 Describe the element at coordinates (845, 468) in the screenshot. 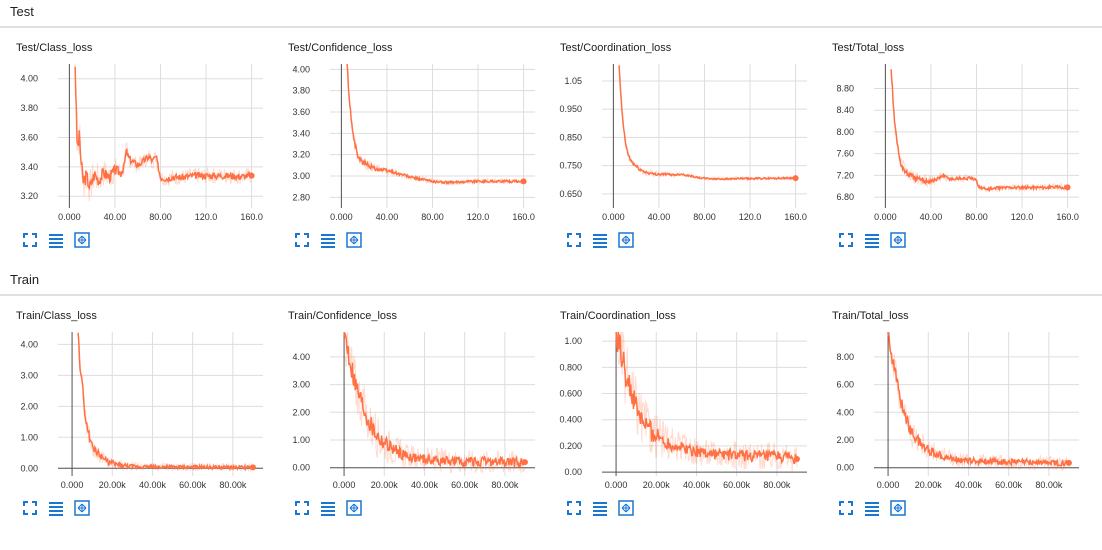

I see `y-tick-label: 0.00` at that location.